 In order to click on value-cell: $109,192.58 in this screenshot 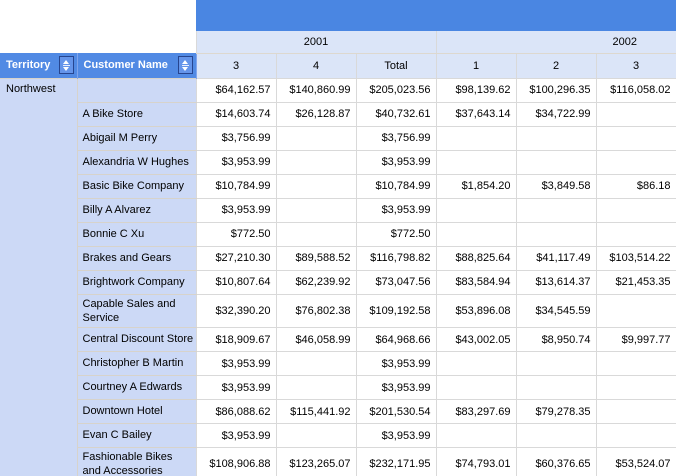, I will do `click(396, 311)`.